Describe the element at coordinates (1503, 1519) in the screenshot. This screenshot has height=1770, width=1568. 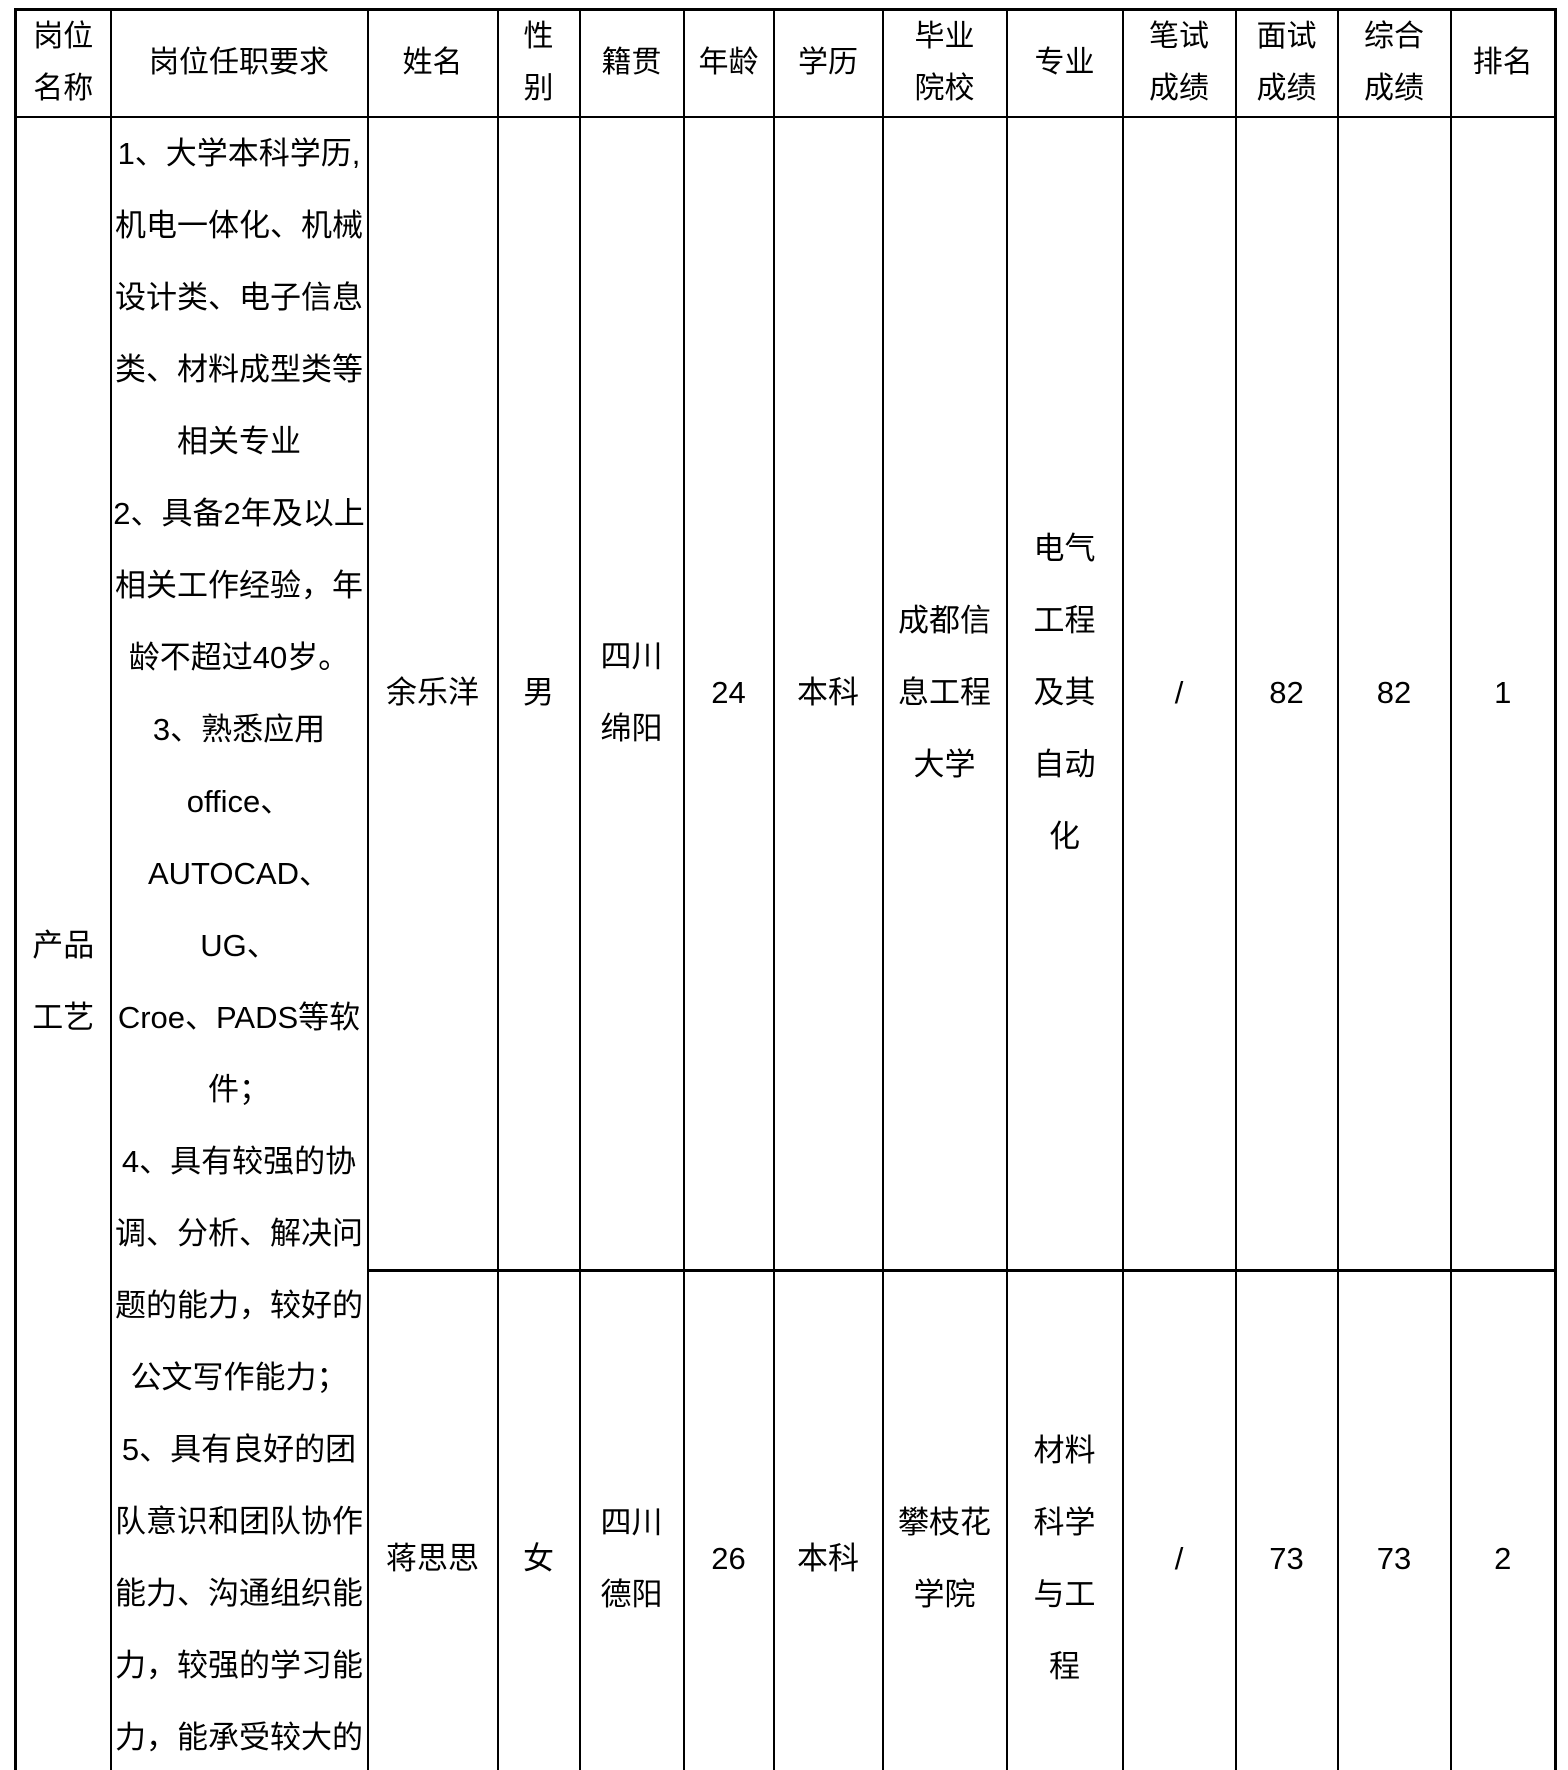
I see `cell-rank: 2` at that location.